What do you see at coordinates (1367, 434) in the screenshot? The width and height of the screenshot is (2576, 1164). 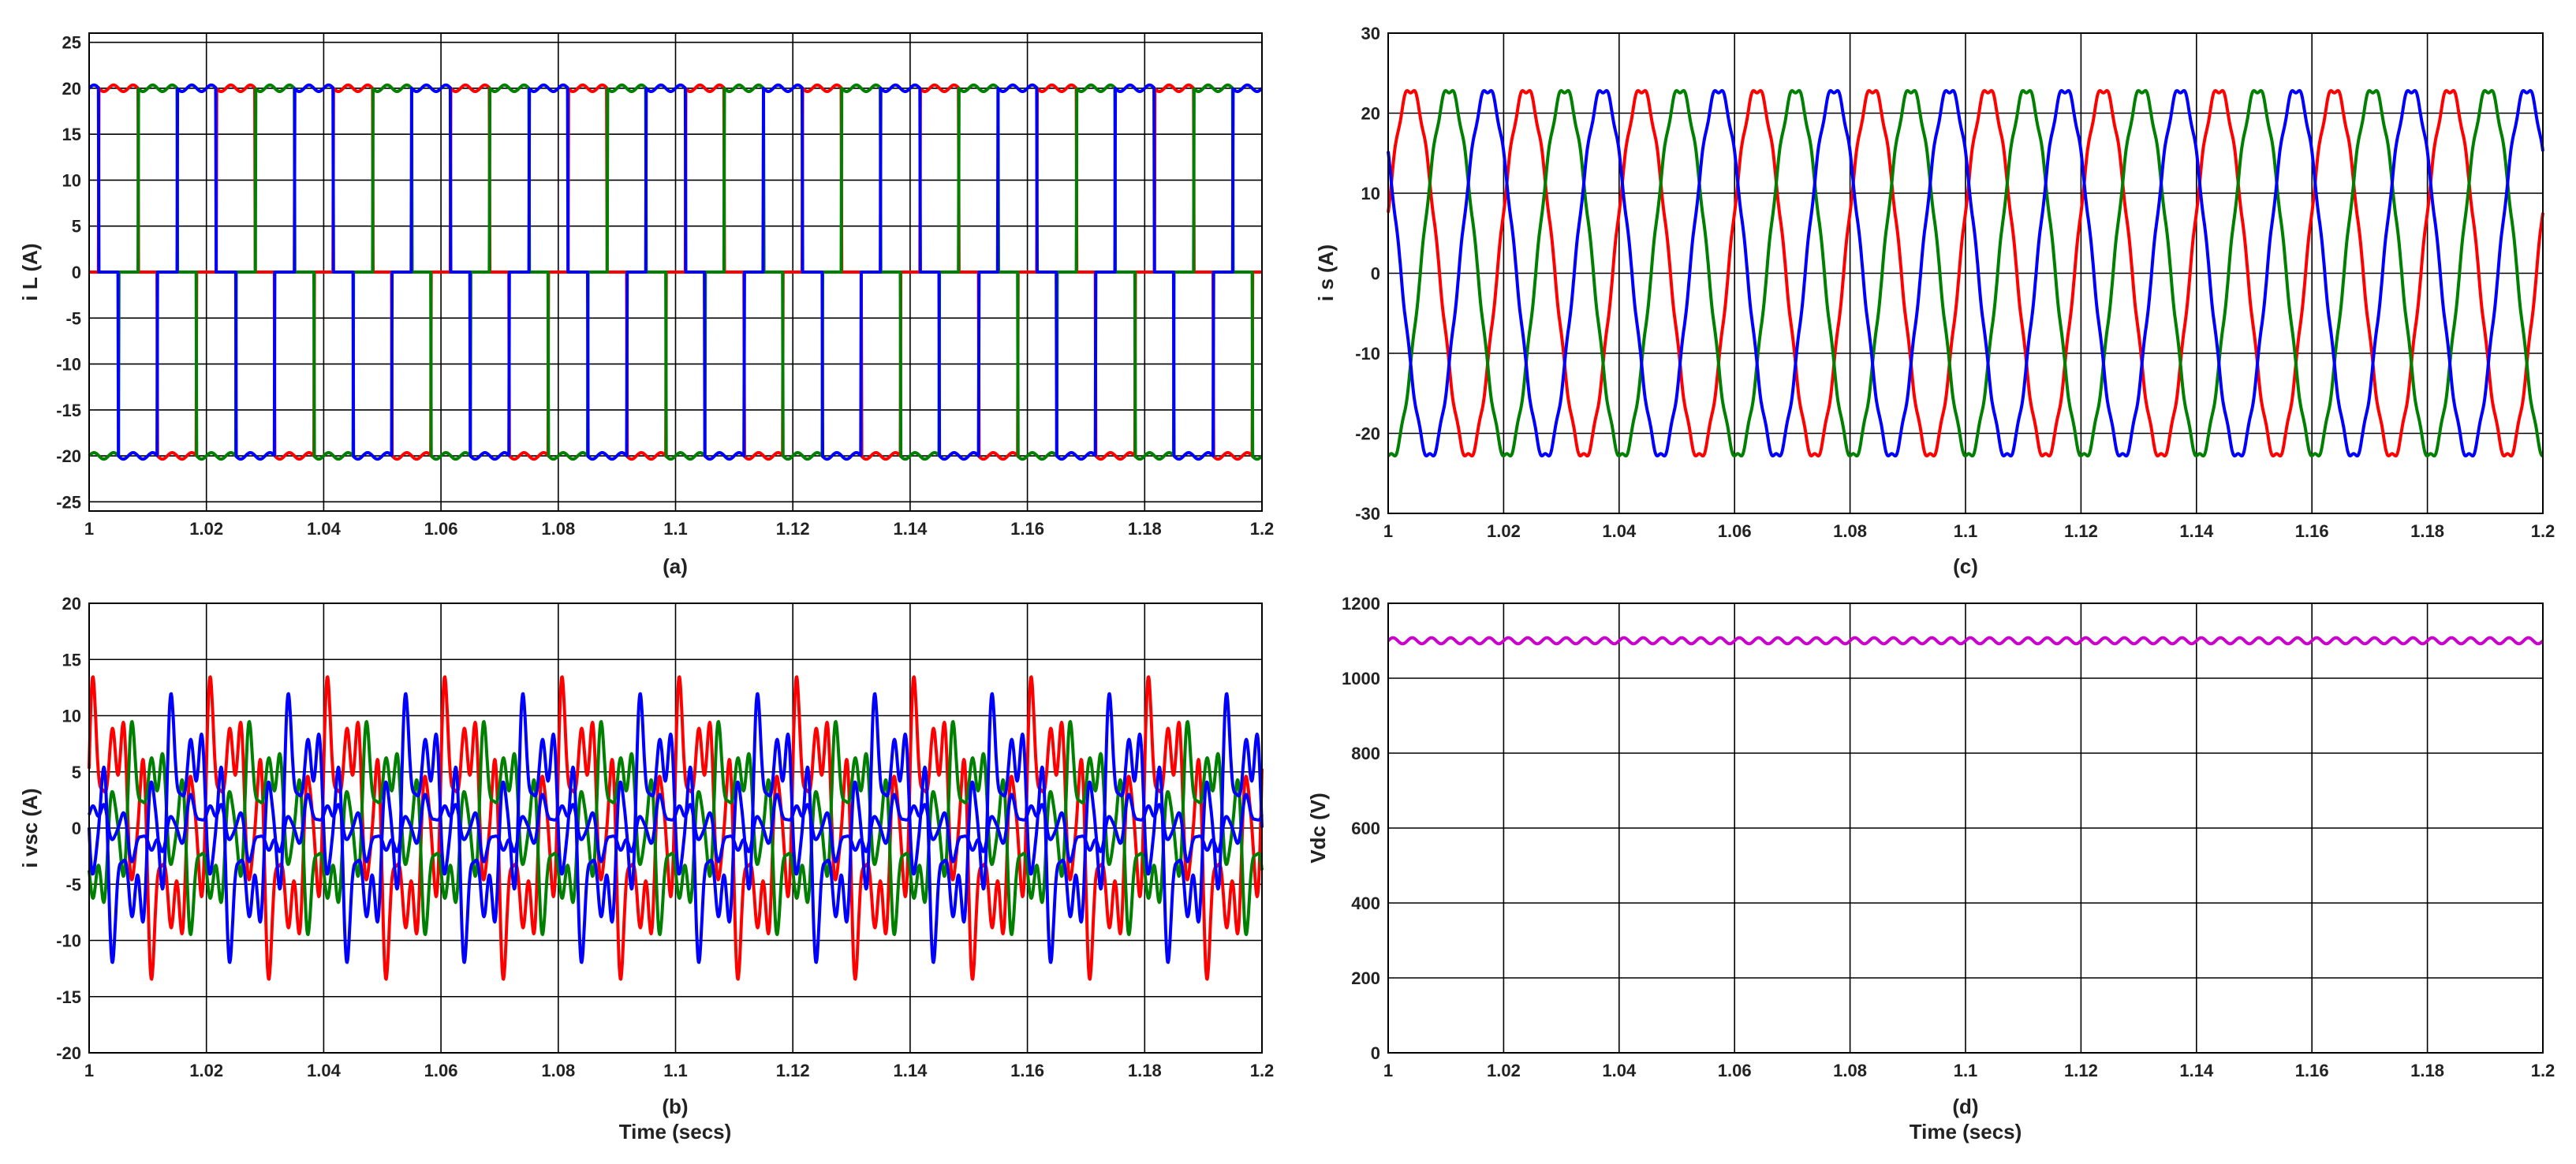 I see `panel-c-ytick-5: -20` at bounding box center [1367, 434].